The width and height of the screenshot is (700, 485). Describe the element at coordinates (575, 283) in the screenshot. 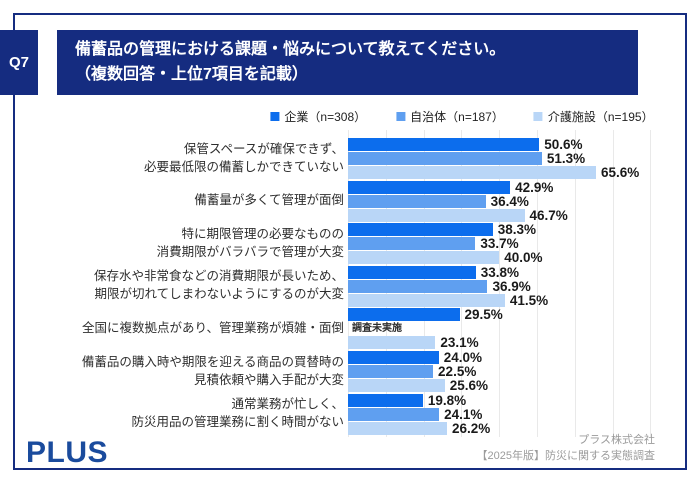

I see `gridline-60pct` at that location.